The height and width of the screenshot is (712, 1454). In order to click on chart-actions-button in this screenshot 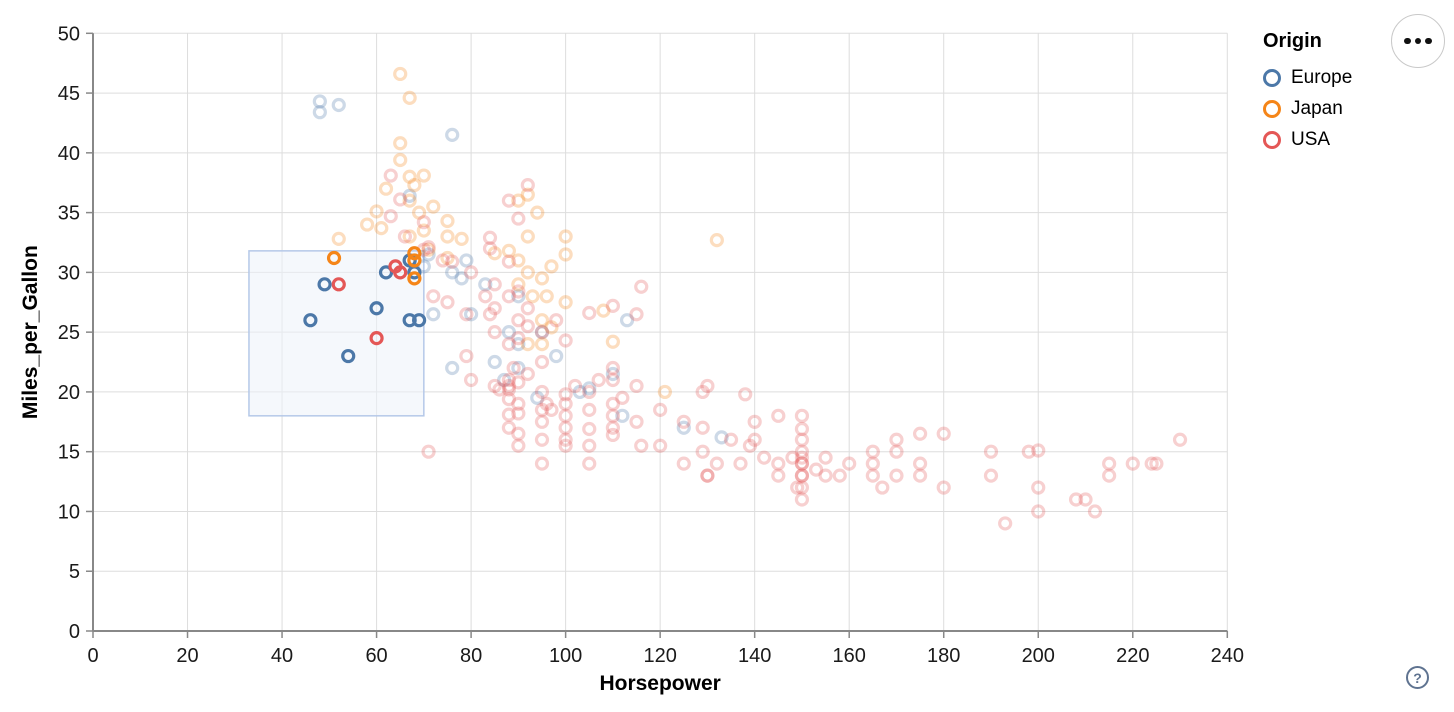, I will do `click(1418, 41)`.